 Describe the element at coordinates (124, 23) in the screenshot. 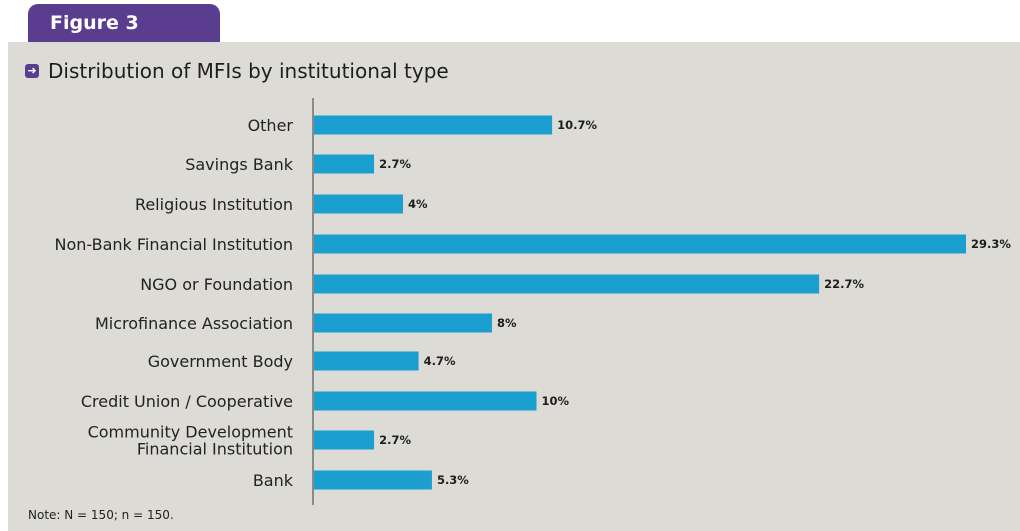

I see `figure-label: Figure 3` at that location.